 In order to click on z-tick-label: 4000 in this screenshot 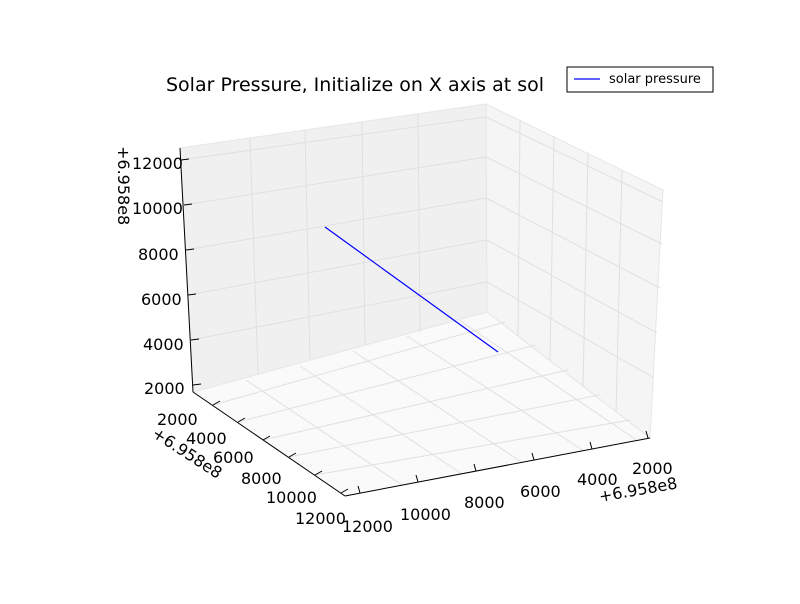, I will do `click(163, 344)`.